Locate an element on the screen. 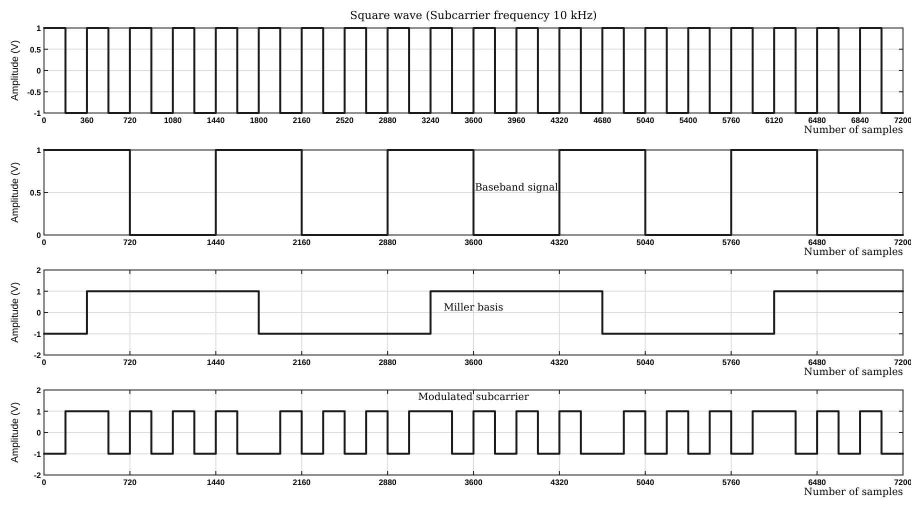  x-tick-label: 1800 is located at coordinates (259, 120).